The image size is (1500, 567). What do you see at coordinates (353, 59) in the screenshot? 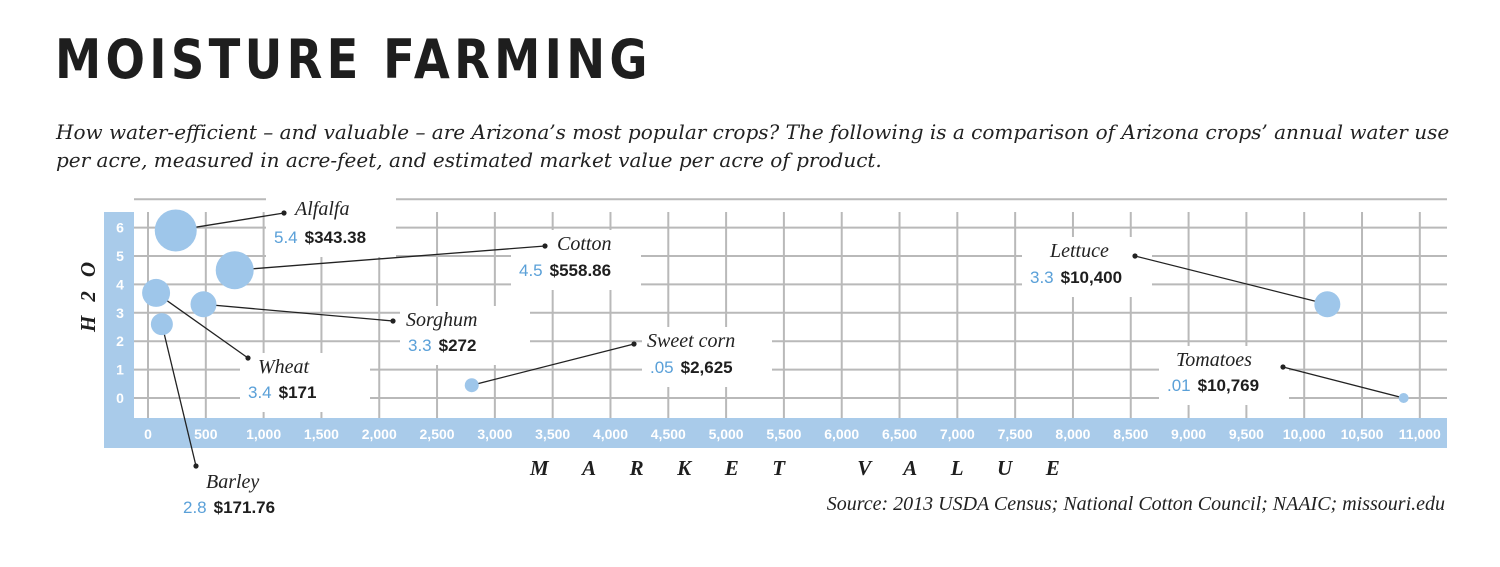
I see `chart-title: MOISTURE FARMING` at bounding box center [353, 59].